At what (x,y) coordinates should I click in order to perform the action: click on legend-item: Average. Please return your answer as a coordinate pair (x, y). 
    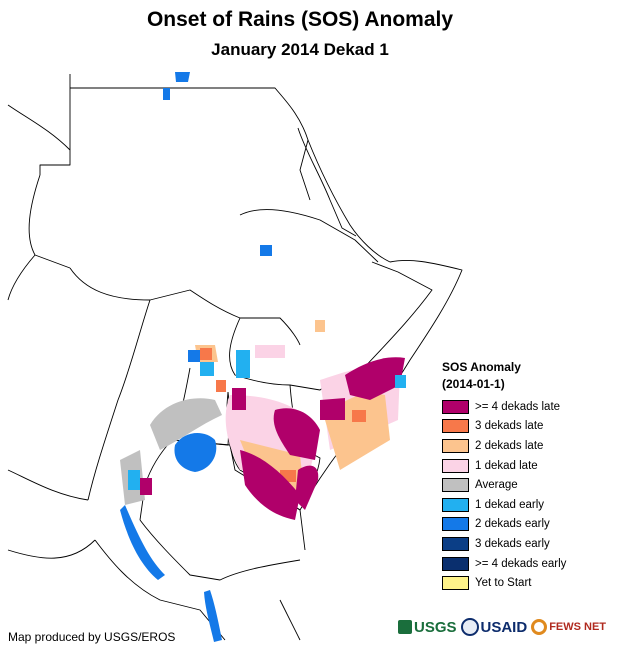
    Looking at the image, I should click on (532, 485).